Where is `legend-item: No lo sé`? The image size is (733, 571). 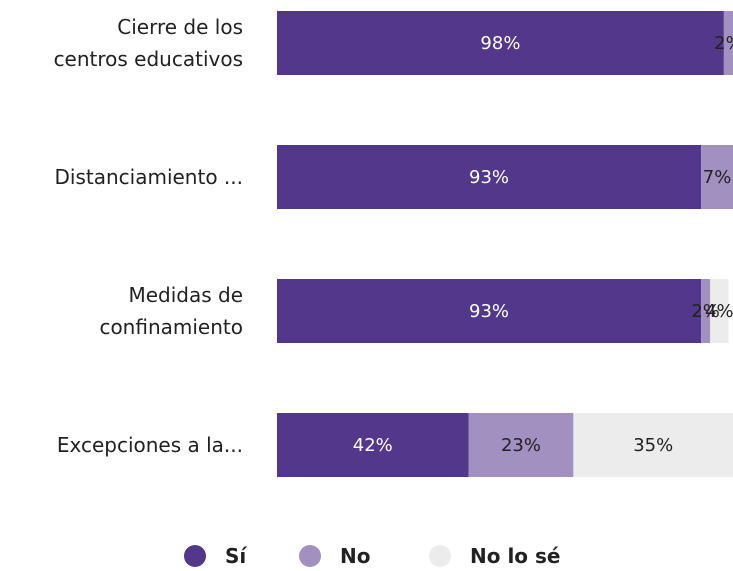 legend-item: No lo sé is located at coordinates (494, 556).